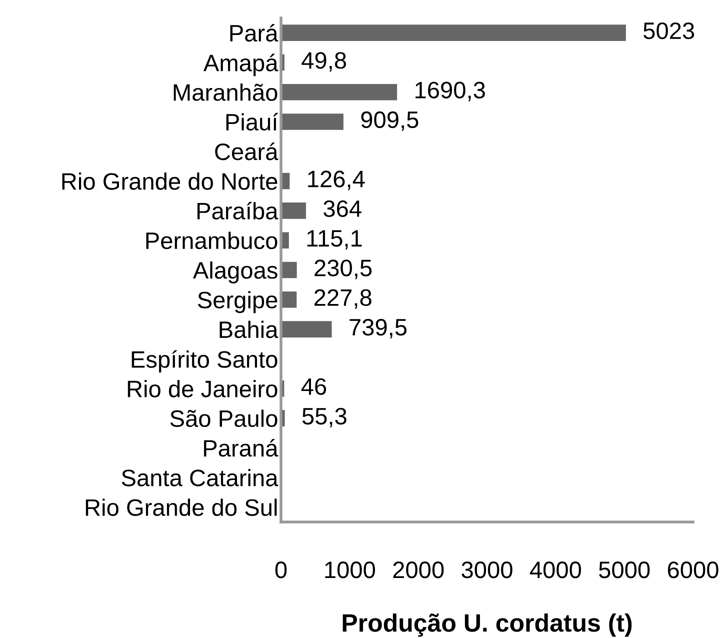 This screenshot has width=727, height=638. What do you see at coordinates (212, 241) in the screenshot?
I see `y-tick-label: Pernambuco` at bounding box center [212, 241].